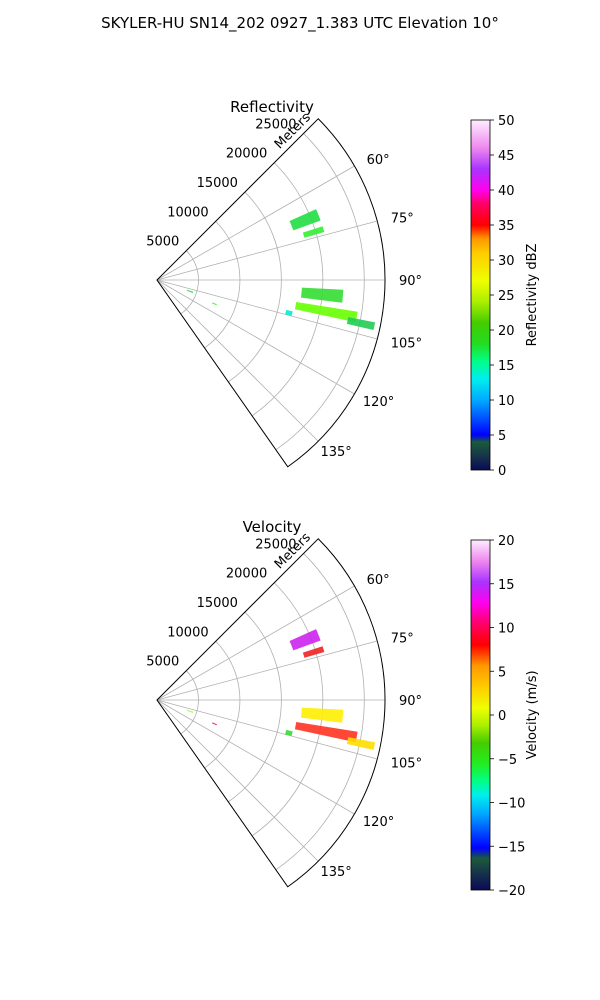  I want to click on colorbar-label: Velocity (m/s), so click(532, 714).